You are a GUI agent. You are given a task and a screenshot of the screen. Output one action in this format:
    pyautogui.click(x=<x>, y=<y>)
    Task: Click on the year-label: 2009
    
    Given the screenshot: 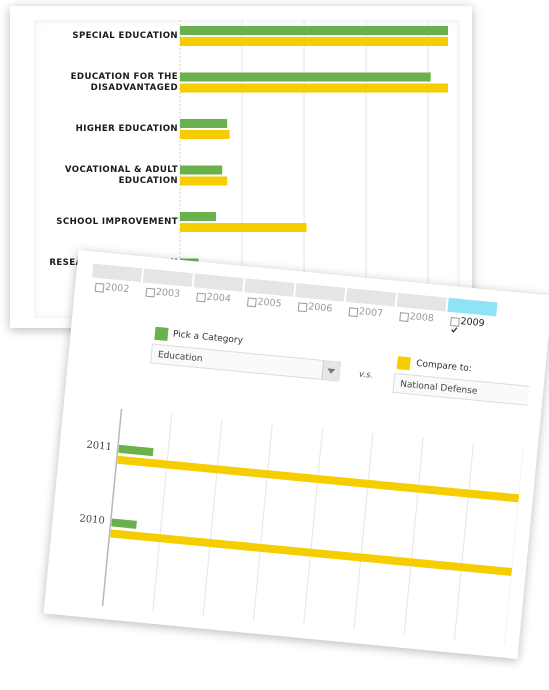 What is the action you would take?
    pyautogui.click(x=472, y=322)
    